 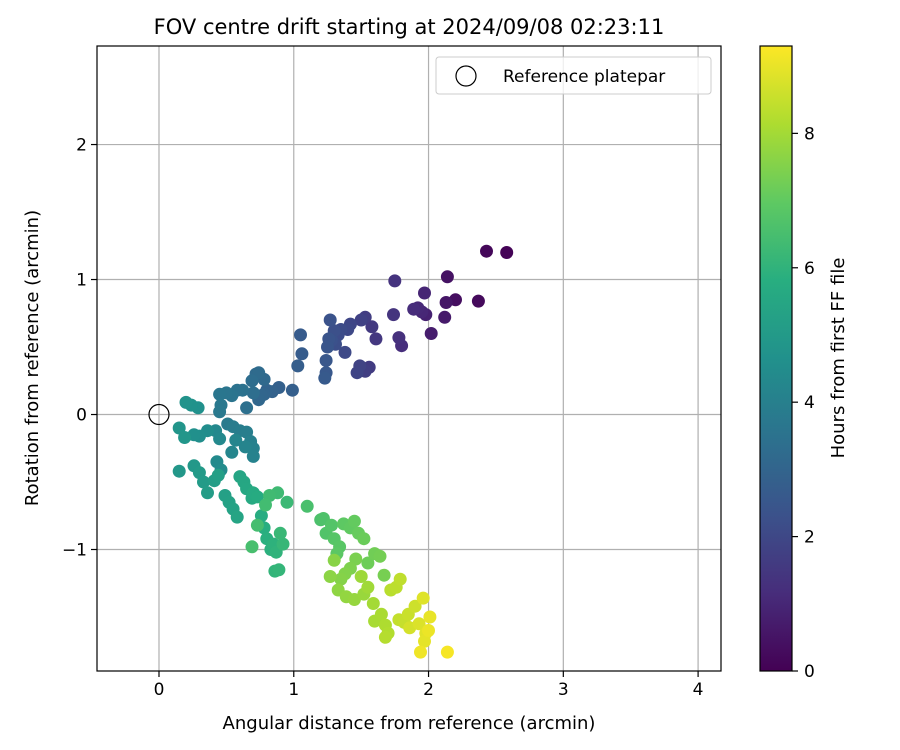 What do you see at coordinates (293, 690) in the screenshot?
I see `x-tick-label: 1` at bounding box center [293, 690].